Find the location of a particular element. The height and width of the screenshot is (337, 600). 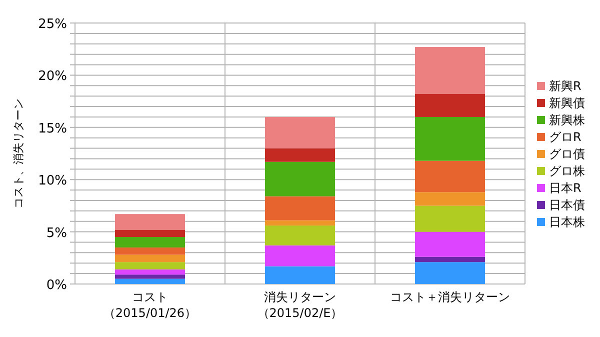

y-tick-label: 25% is located at coordinates (52, 24).